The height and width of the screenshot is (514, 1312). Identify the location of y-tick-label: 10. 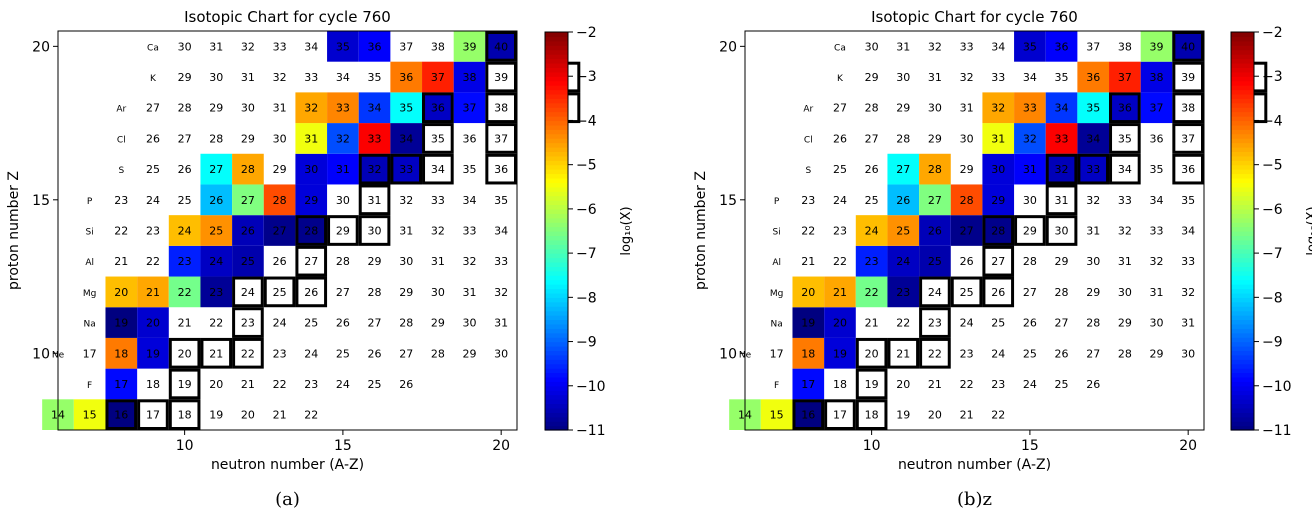
(41, 354).